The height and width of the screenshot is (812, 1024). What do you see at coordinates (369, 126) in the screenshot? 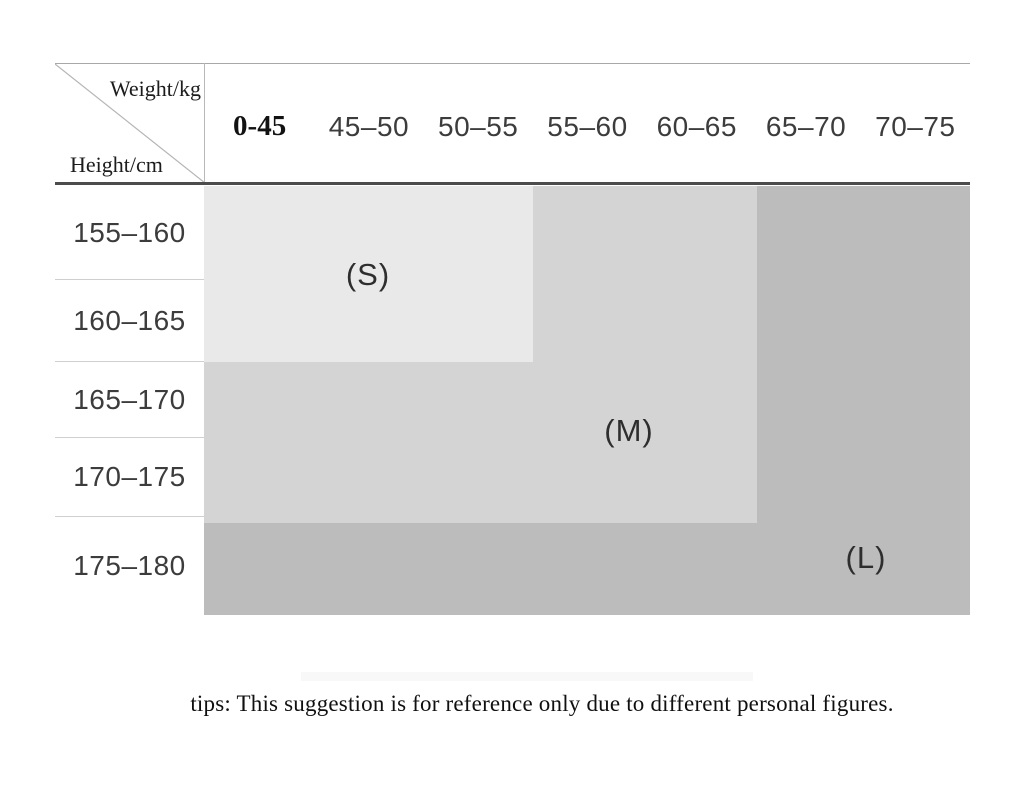
I see `weight-header-45-50: 45–50` at bounding box center [369, 126].